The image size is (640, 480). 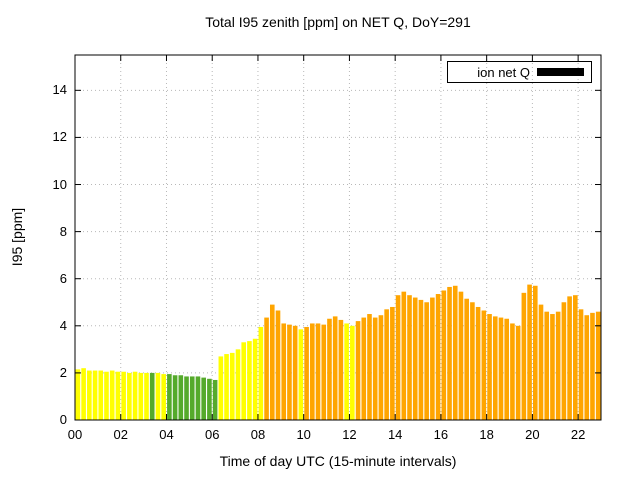 What do you see at coordinates (63, 278) in the screenshot?
I see `y-tick-label: 6` at bounding box center [63, 278].